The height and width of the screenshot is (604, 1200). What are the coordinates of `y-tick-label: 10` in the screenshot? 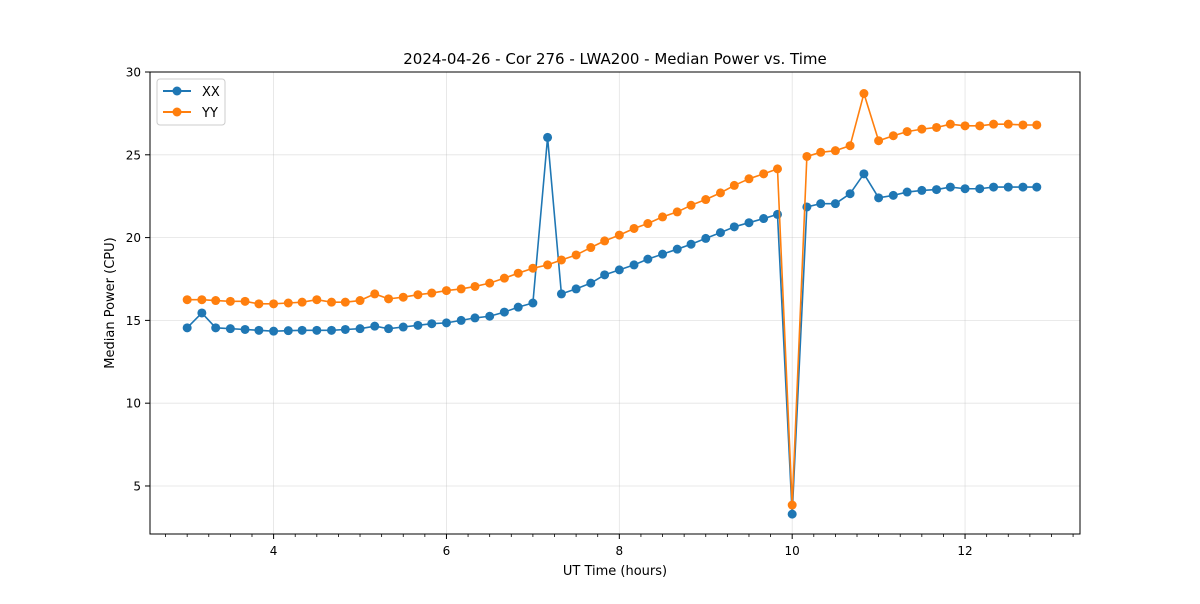 It's located at (133, 404).